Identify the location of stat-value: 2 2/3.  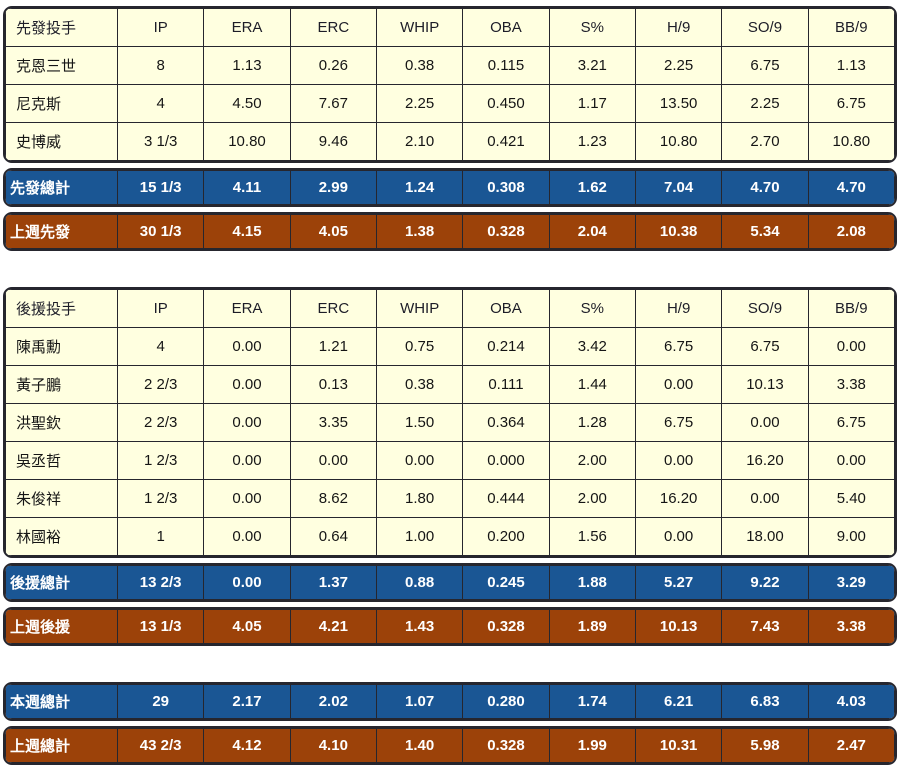
(160, 422).